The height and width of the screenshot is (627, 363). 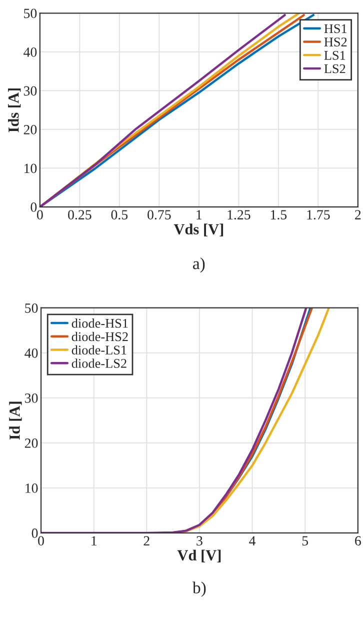 What do you see at coordinates (199, 541) in the screenshot?
I see `x-tick-label: 3` at bounding box center [199, 541].